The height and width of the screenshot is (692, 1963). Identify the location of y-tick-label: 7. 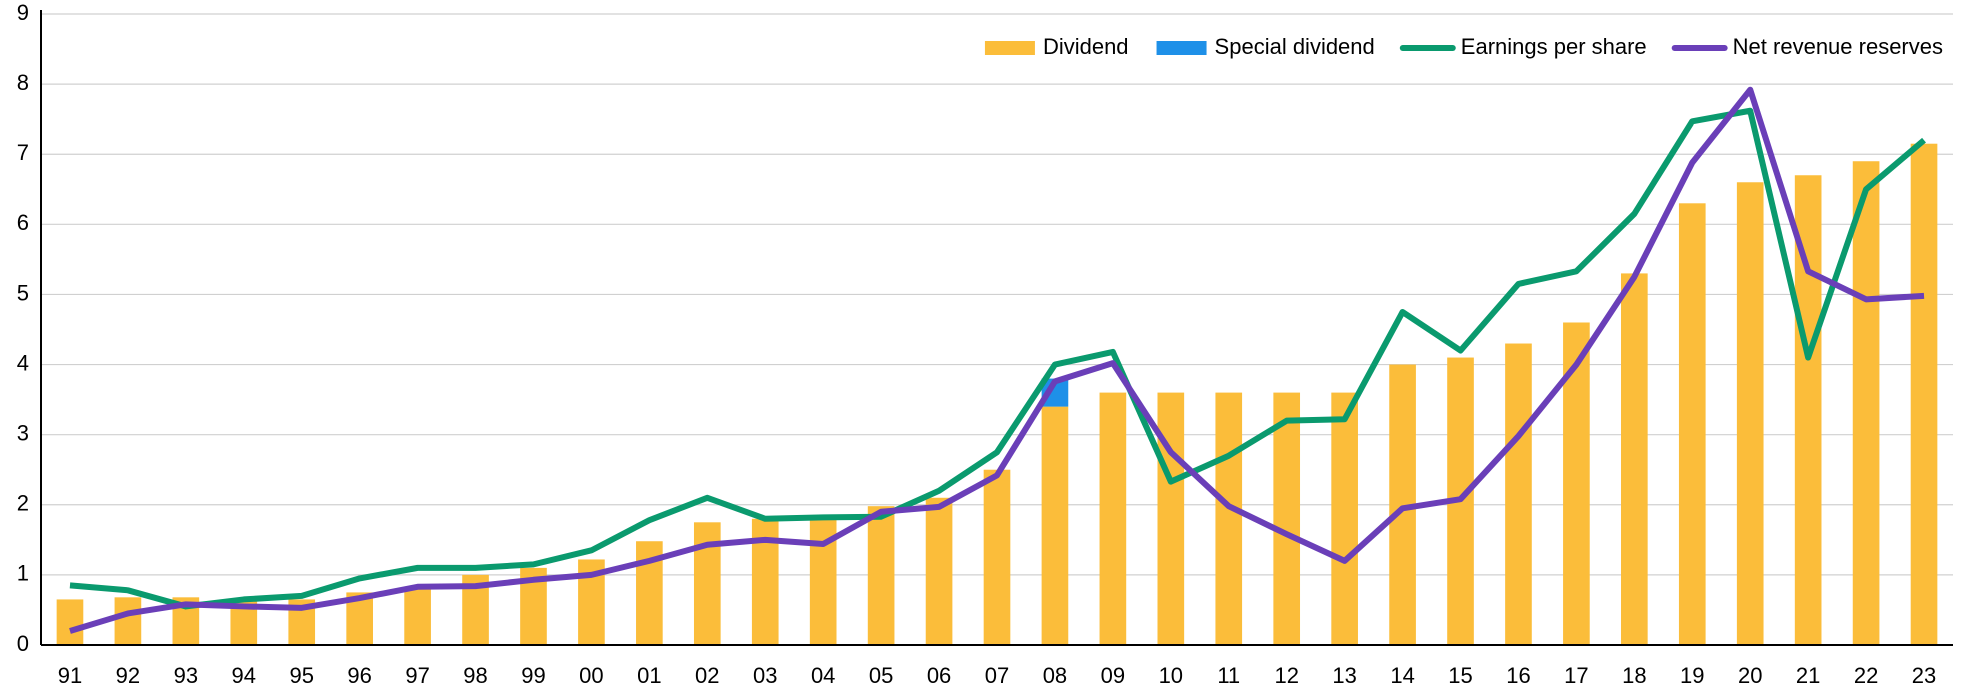
(23, 152).